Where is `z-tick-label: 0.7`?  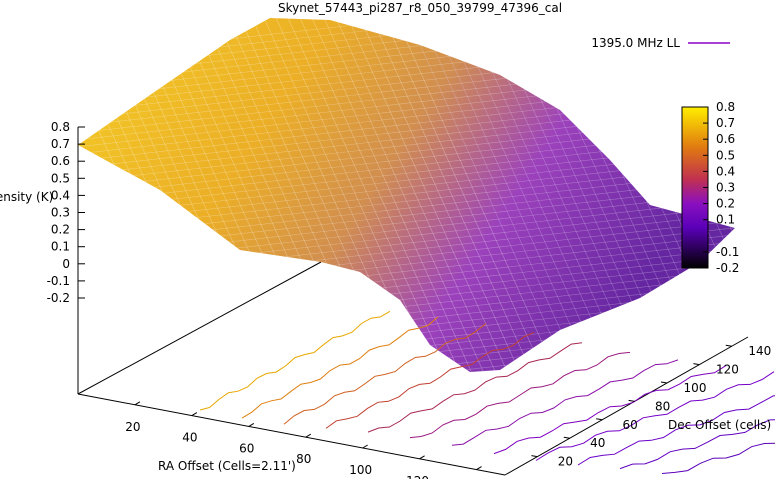 z-tick-label: 0.7 is located at coordinates (60, 144).